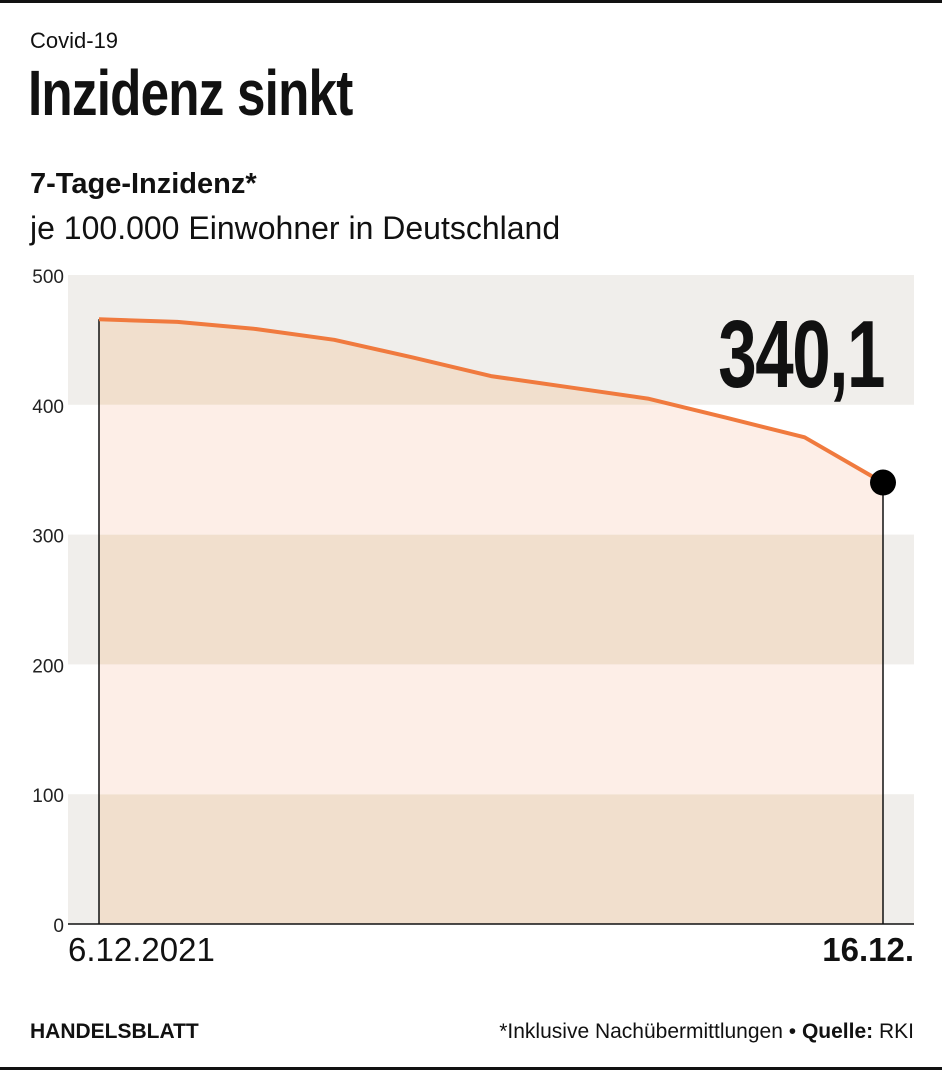 This screenshot has width=942, height=1071. Describe the element at coordinates (837, 1031) in the screenshot. I see `source-label: Quelle:` at that location.